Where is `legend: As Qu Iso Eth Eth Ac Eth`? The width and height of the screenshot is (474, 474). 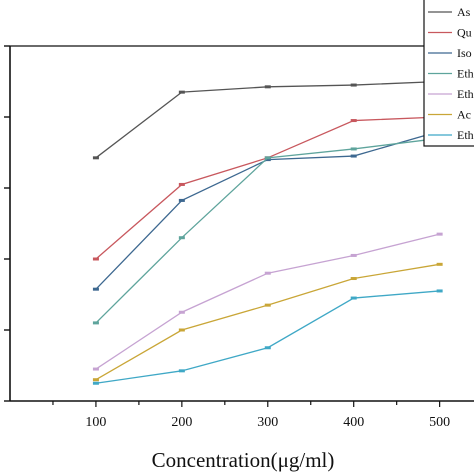 legend: As Qu Iso Eth Eth Ac Eth is located at coordinates (448, 73).